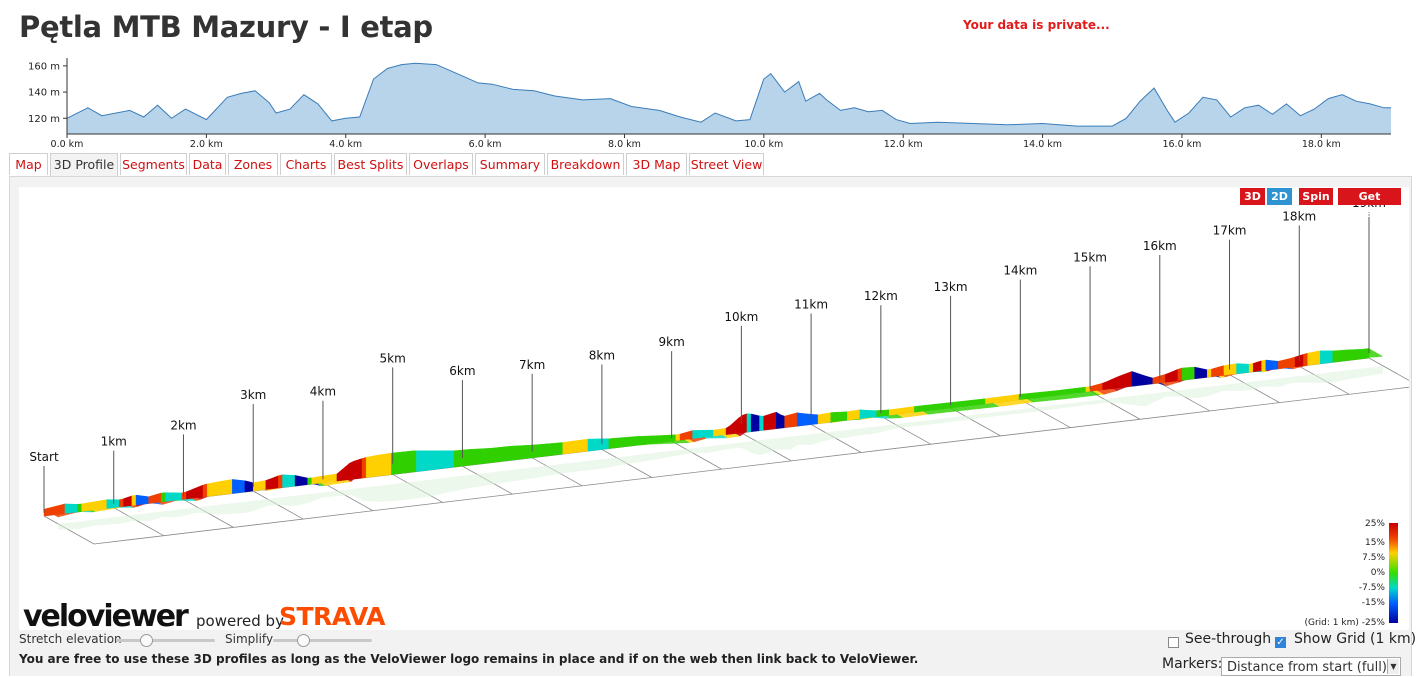  I want to click on tab-3d-profile: 3D Profile, so click(84, 165).